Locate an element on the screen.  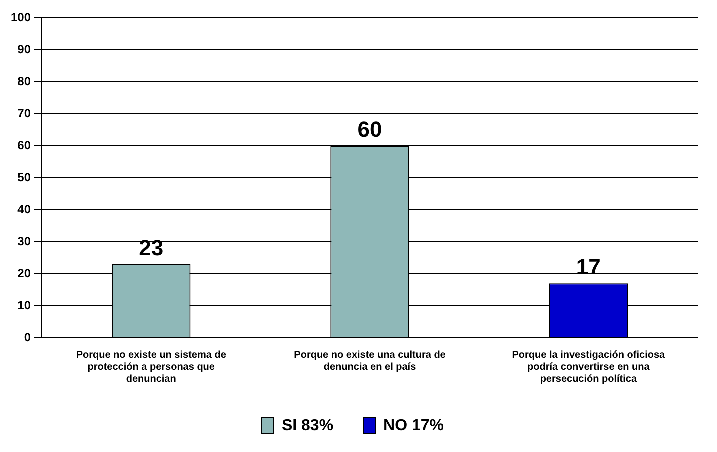
y-tick-label: 100 is located at coordinates (21, 17).